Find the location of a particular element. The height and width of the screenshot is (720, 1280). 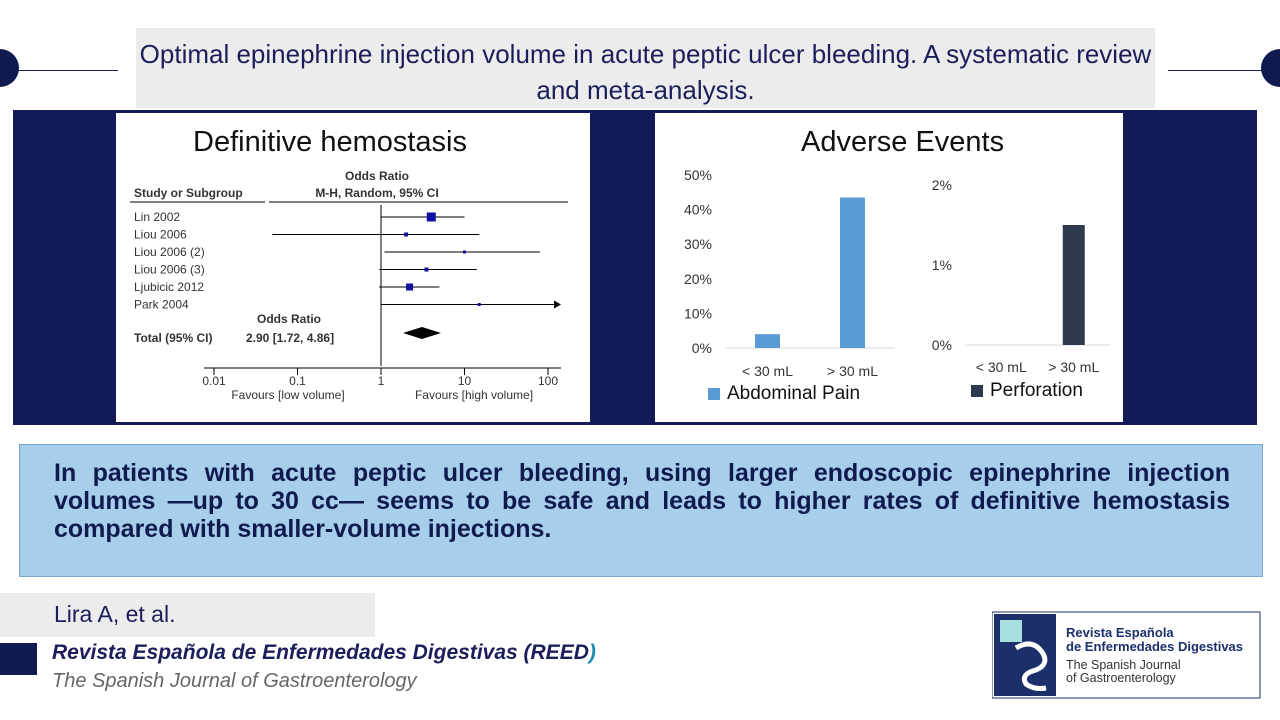

author-label: Lira A, et al. is located at coordinates (187, 615).